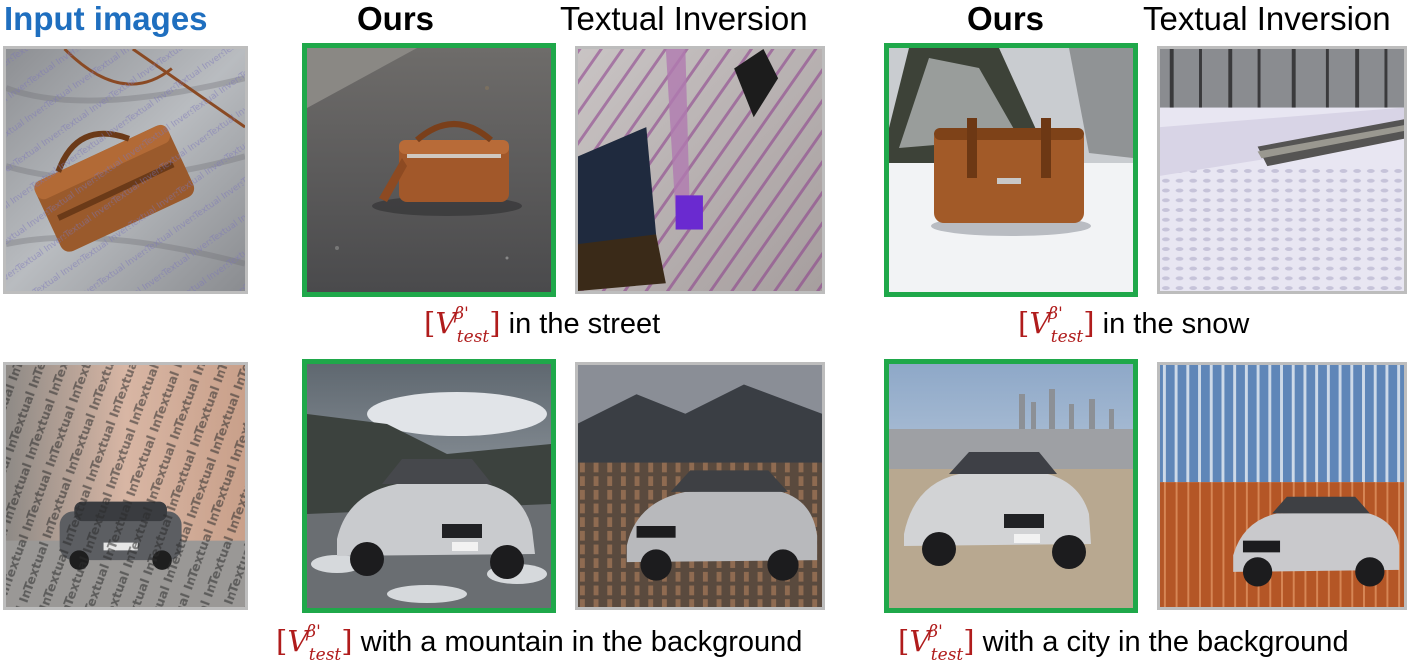 The image size is (1422, 665). Describe the element at coordinates (106, 18) in the screenshot. I see `input-images-header: Input images` at that location.